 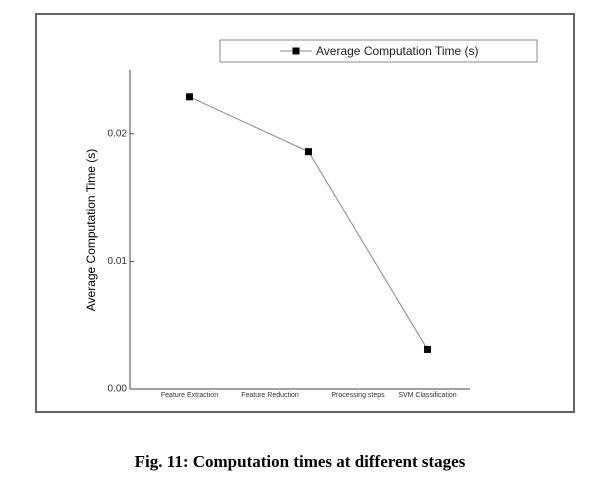 What do you see at coordinates (270, 395) in the screenshot?
I see `x-tick-label: Feature Reduction` at bounding box center [270, 395].